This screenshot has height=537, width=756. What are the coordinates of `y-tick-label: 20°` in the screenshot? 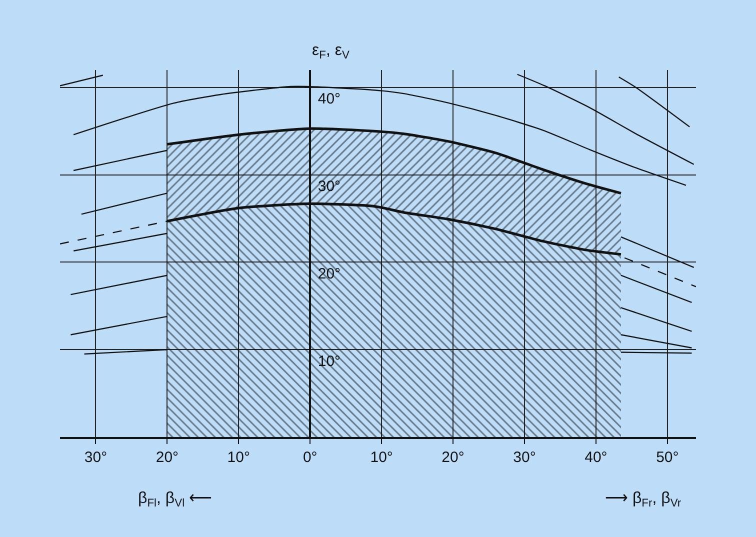 It's located at (329, 273).